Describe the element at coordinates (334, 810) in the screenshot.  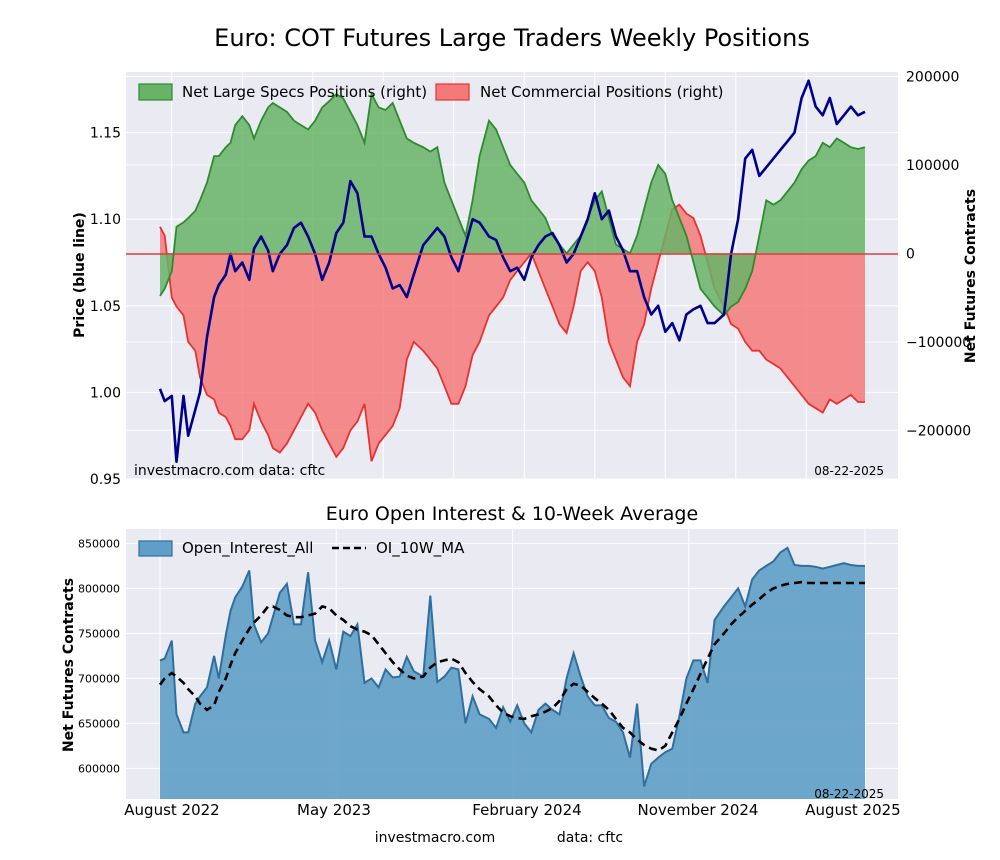
I see `bottom-x-tick-label: May 2023` at that location.